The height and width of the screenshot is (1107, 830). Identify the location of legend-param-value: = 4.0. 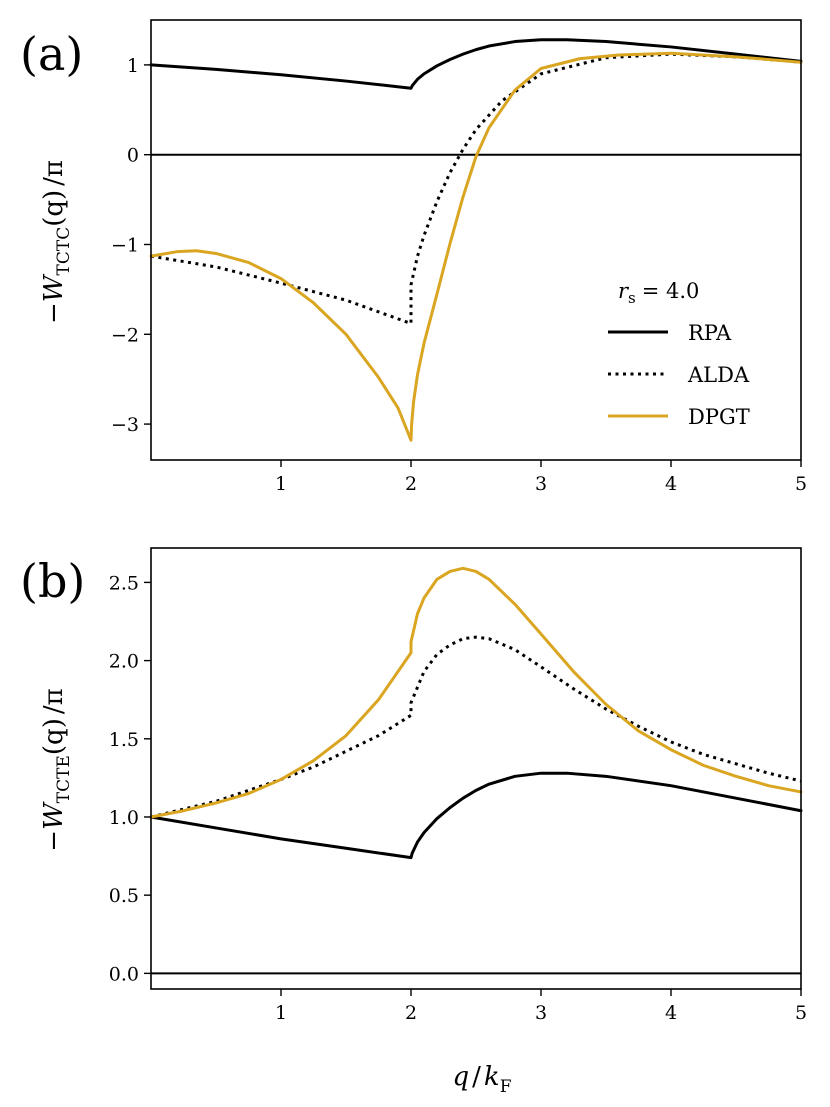
(671, 291).